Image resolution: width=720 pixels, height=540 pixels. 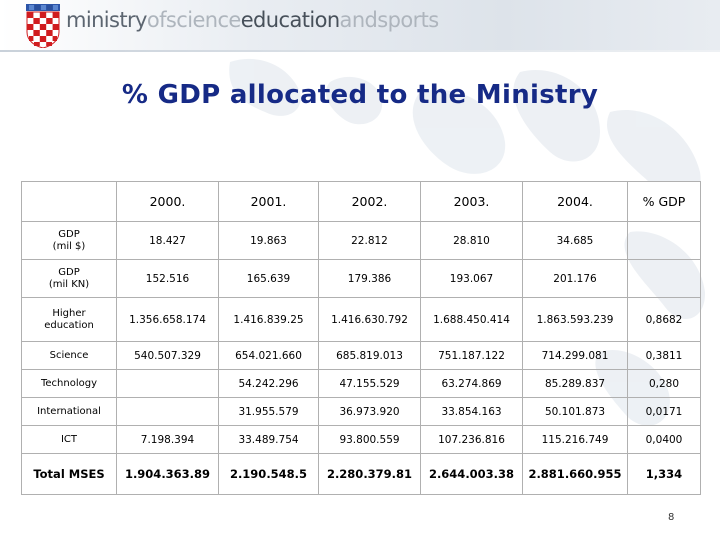 I want to click on table-cell: 2.881.660.955, so click(x=575, y=474).